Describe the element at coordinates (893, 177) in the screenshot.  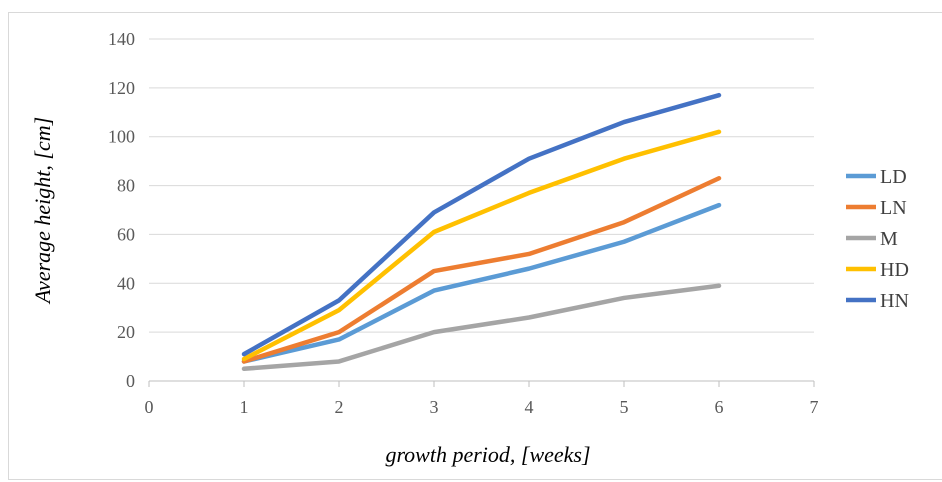
I see `legend-label-ld: LD` at that location.